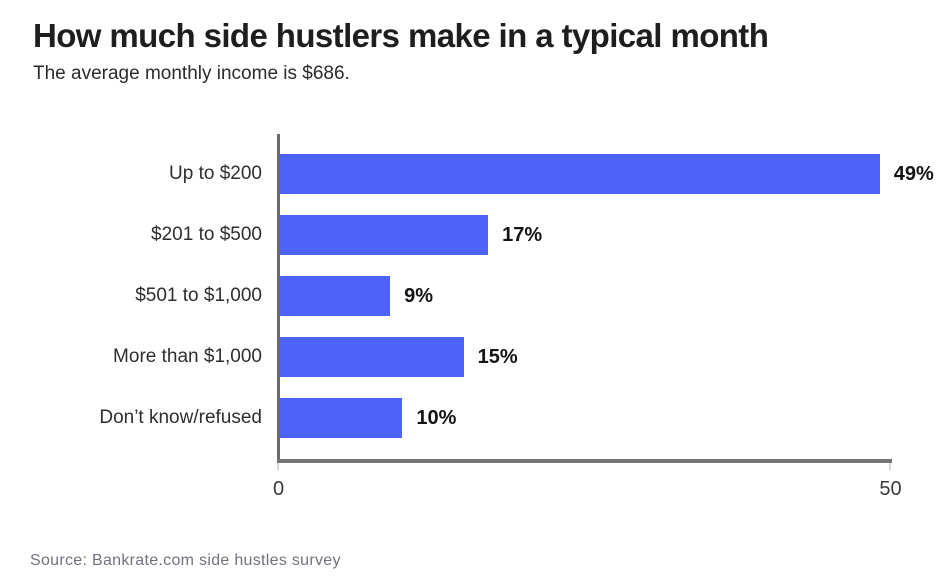  I want to click on value-label: 15%, so click(497, 357).